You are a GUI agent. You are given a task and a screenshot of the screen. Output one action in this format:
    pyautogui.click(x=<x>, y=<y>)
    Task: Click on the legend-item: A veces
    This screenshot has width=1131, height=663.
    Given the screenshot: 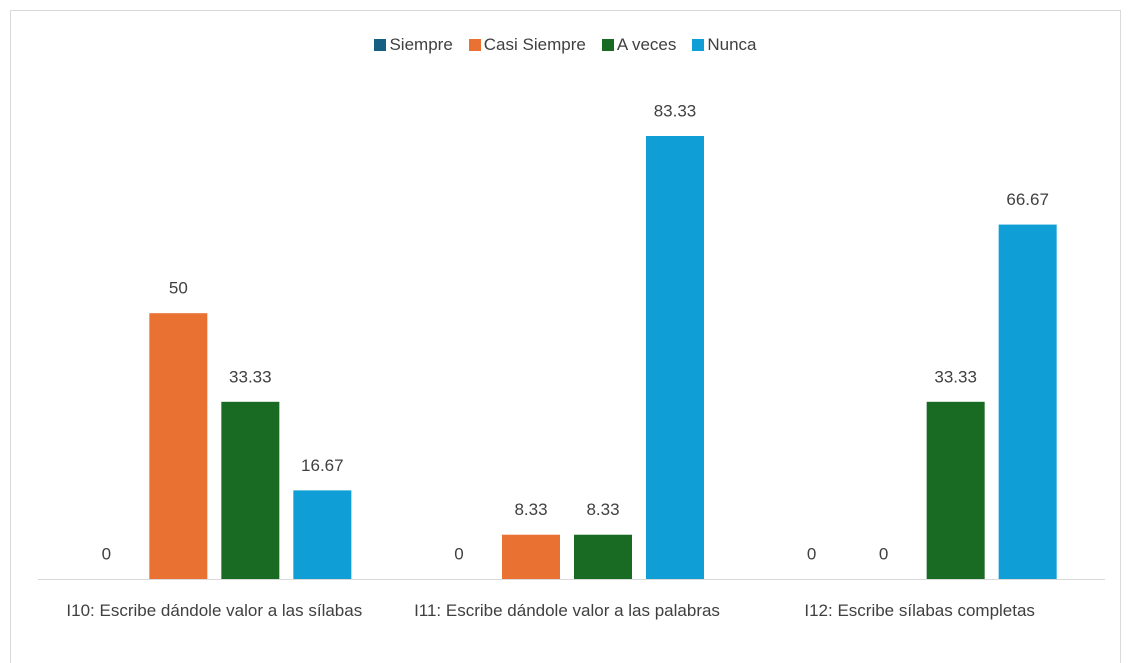 What is the action you would take?
    pyautogui.click(x=639, y=45)
    